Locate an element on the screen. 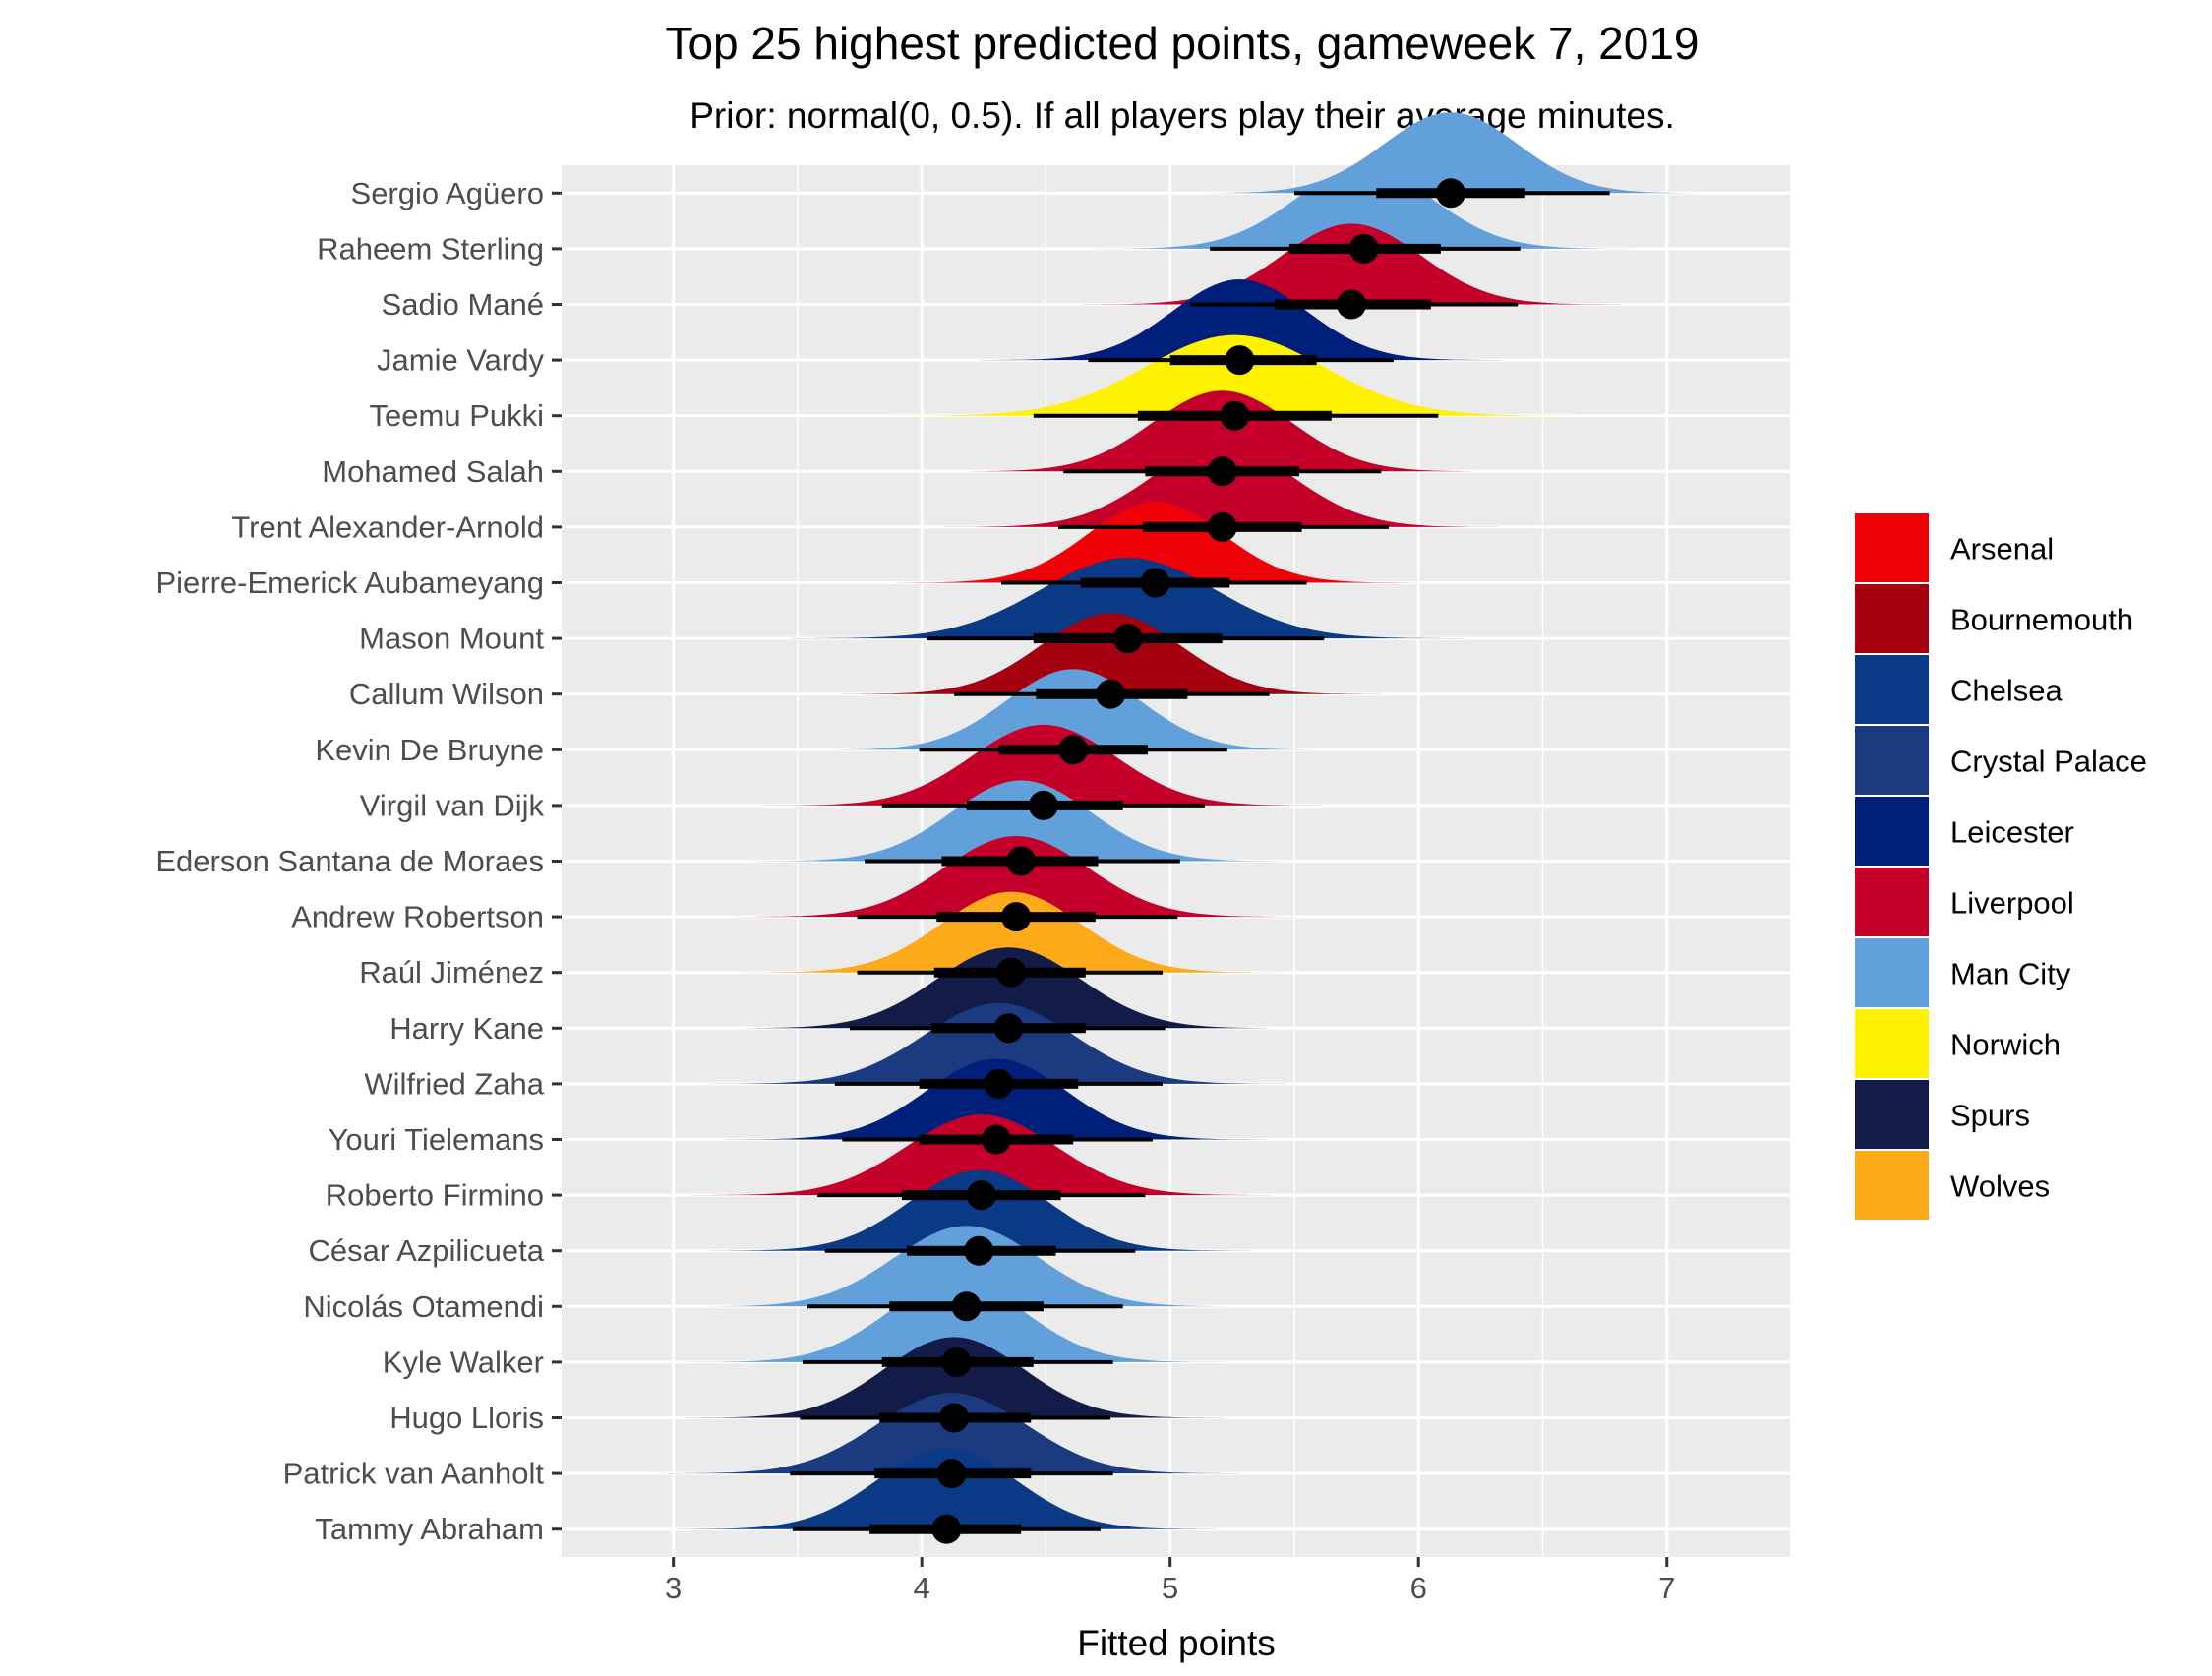 This screenshot has height=1676, width=2212. legend-label: Bournemouth is located at coordinates (2041, 620).